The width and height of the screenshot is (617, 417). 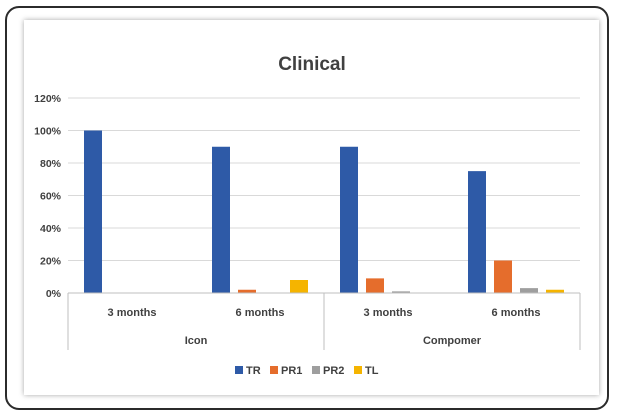 What do you see at coordinates (48, 99) in the screenshot?
I see `y-tick-label: 120%` at bounding box center [48, 99].